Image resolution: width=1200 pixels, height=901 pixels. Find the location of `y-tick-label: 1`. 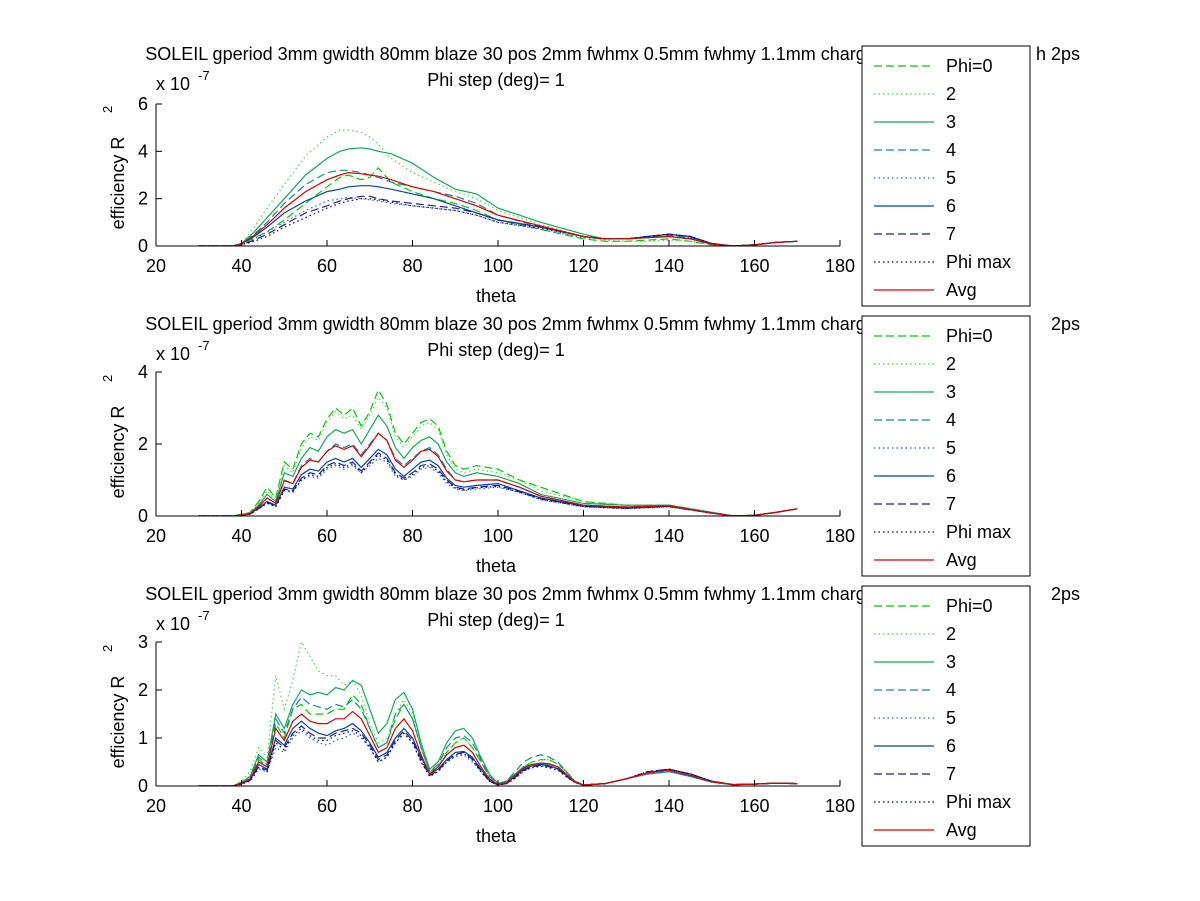

y-tick-label: 1 is located at coordinates (143, 738).